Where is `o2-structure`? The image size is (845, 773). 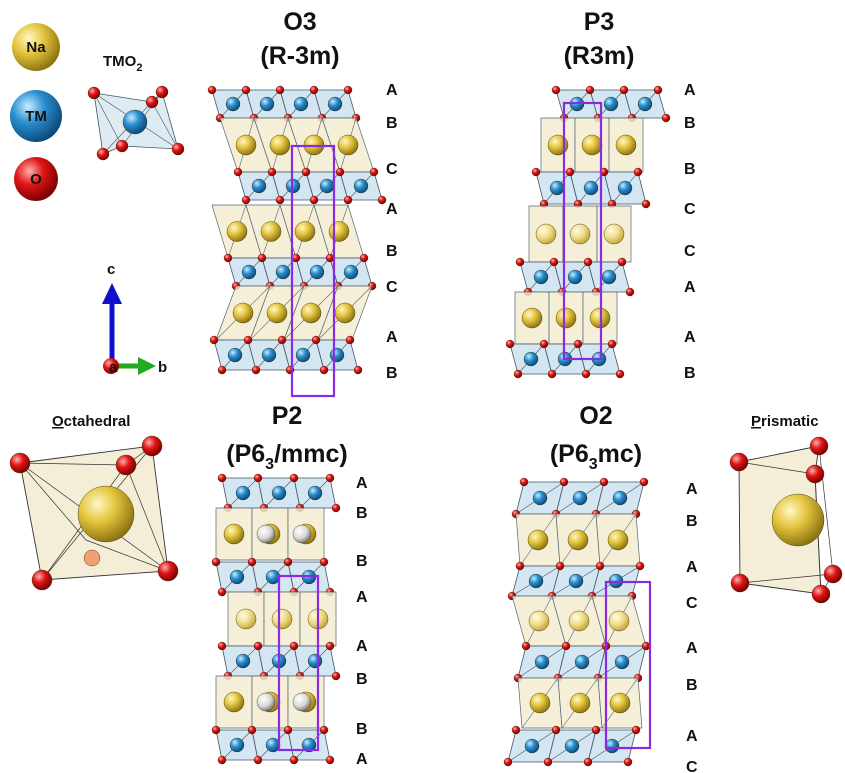 o2-structure is located at coordinates (577, 622).